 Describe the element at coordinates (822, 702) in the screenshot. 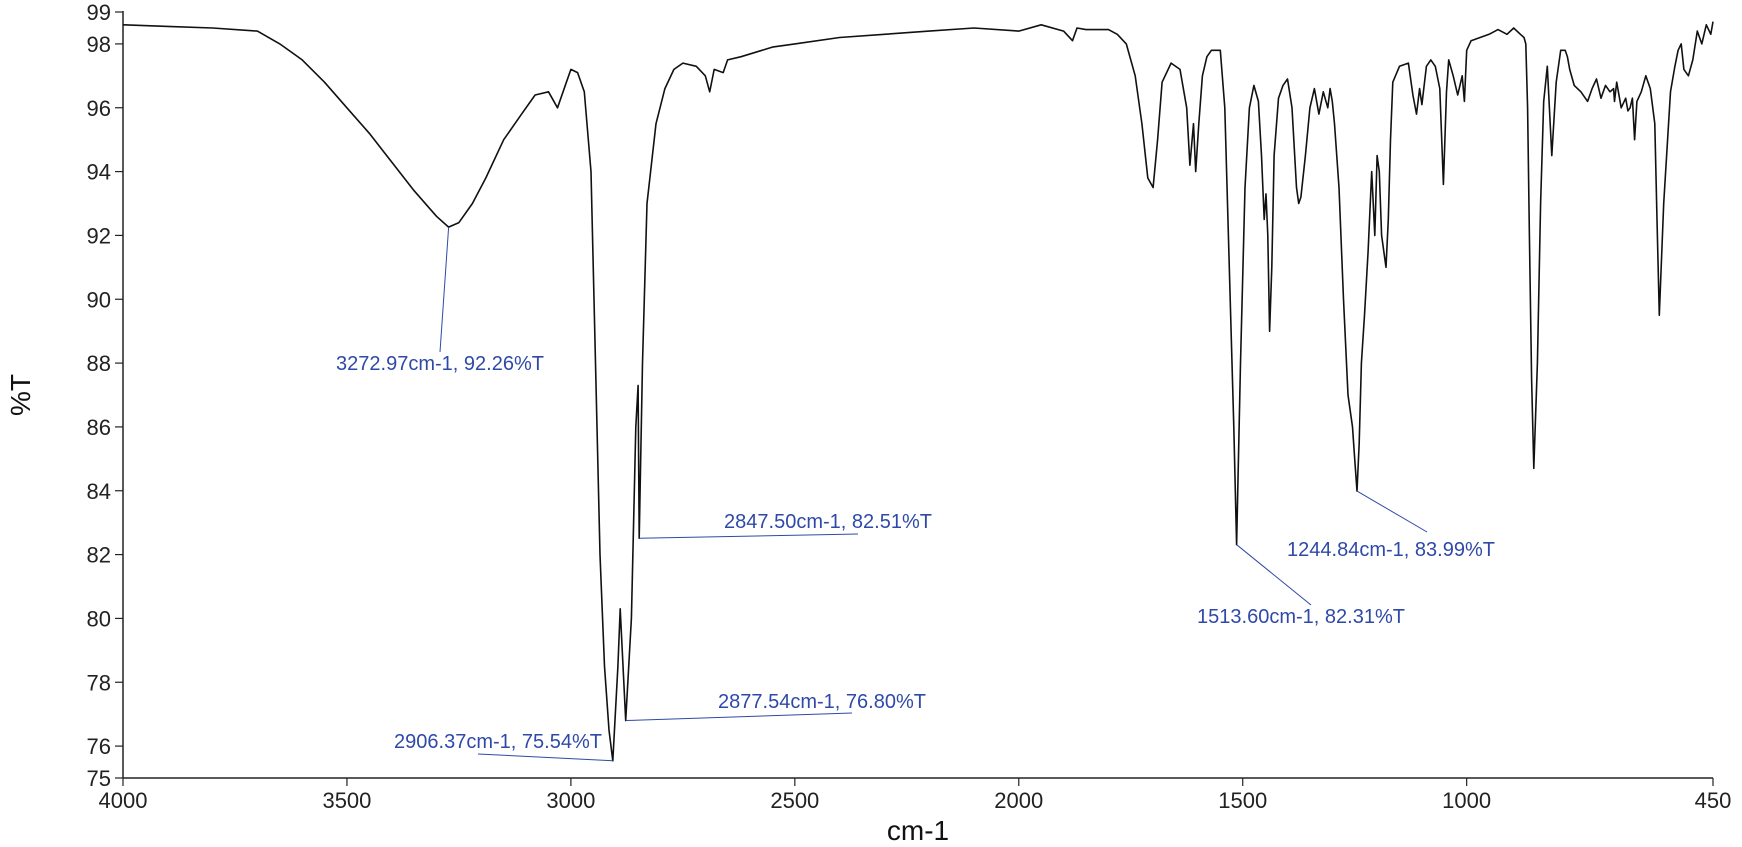

I see `peak-label: 2877.54cm-1, 76.80%T` at that location.